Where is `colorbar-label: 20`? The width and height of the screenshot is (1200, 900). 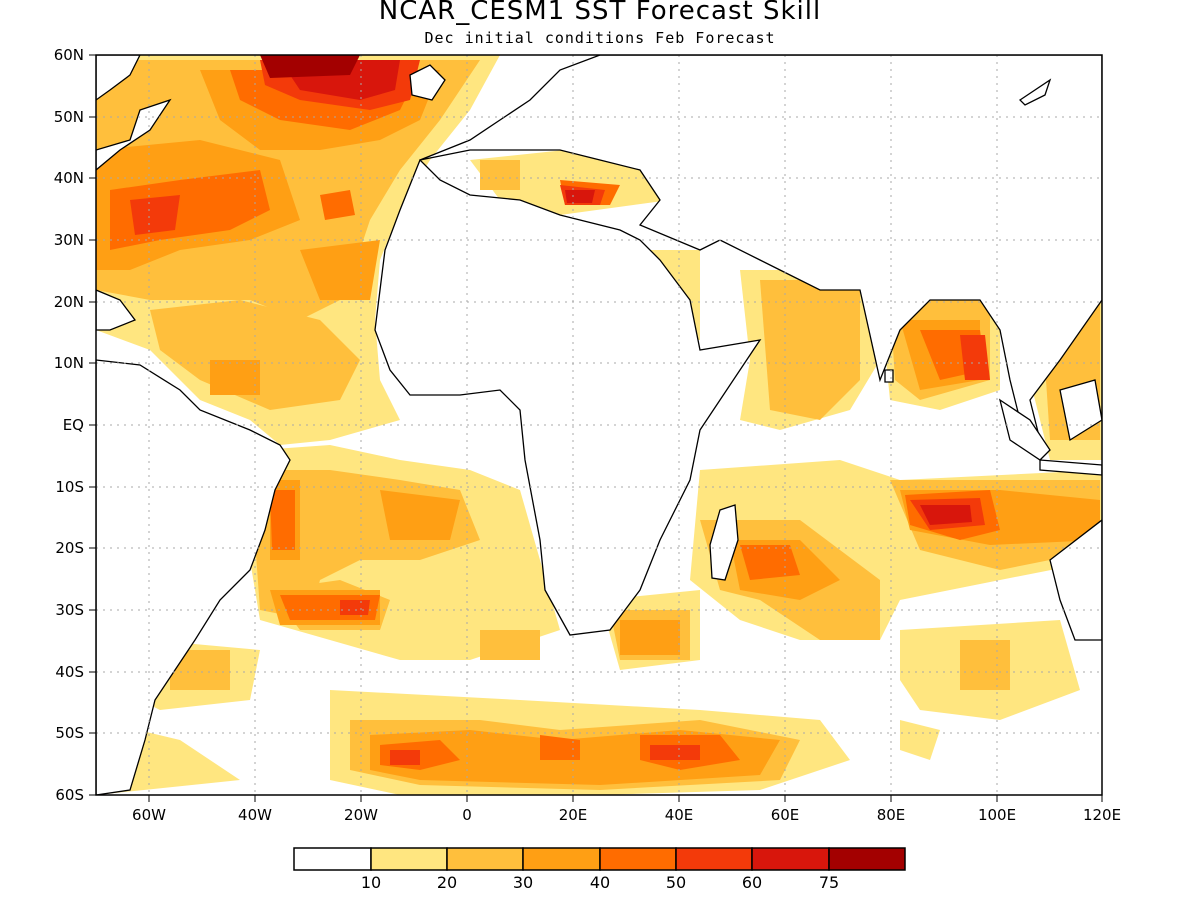 colorbar-label: 20 is located at coordinates (447, 882).